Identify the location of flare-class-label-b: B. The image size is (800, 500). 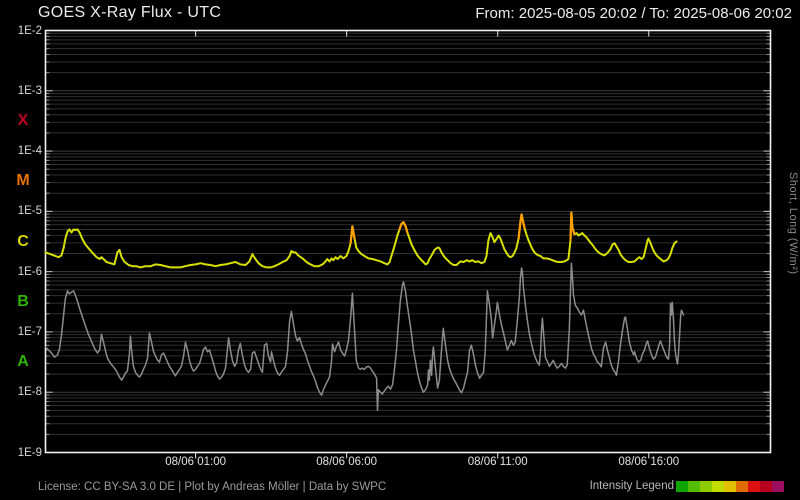
(23, 301).